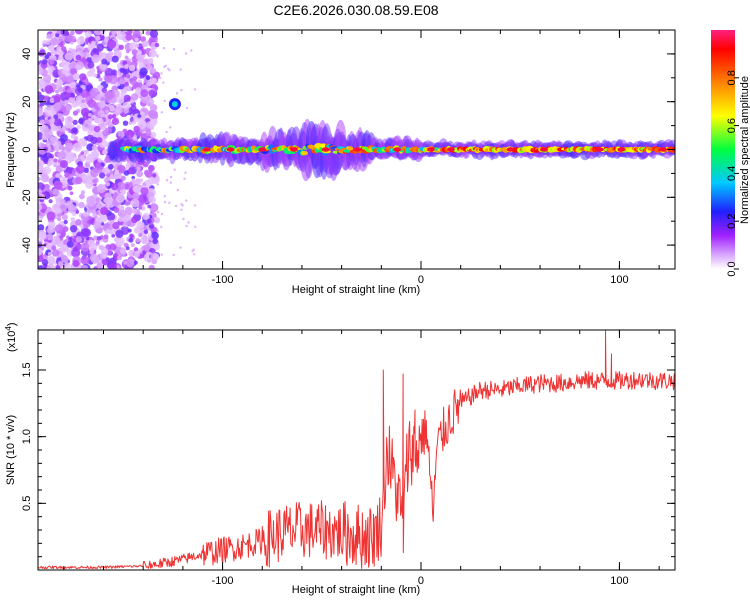  Describe the element at coordinates (732, 173) in the screenshot. I see `colorbar-tick-label: 0.4` at that location.